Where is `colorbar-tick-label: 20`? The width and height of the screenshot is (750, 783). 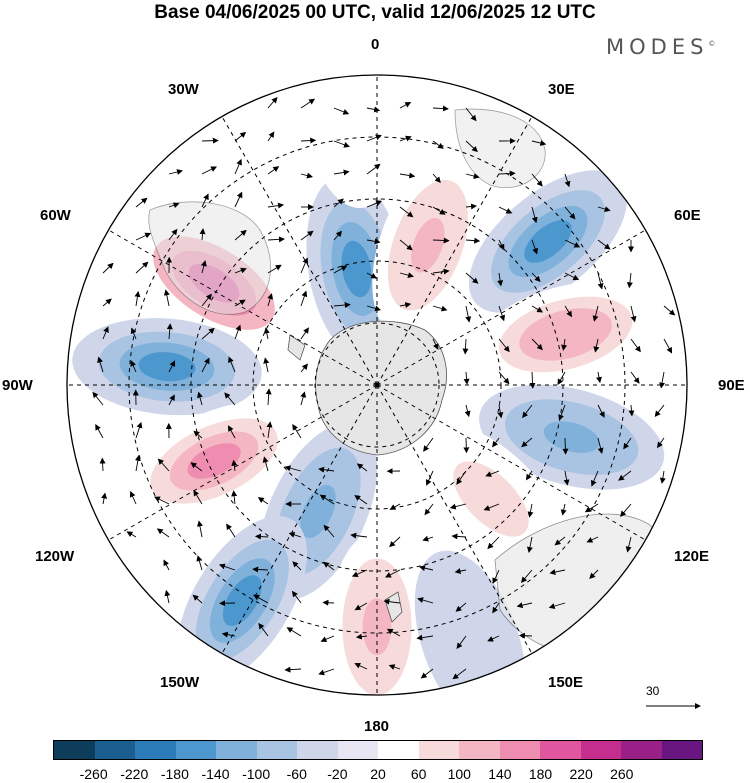 colorbar-tick-label: 20 is located at coordinates (378, 774).